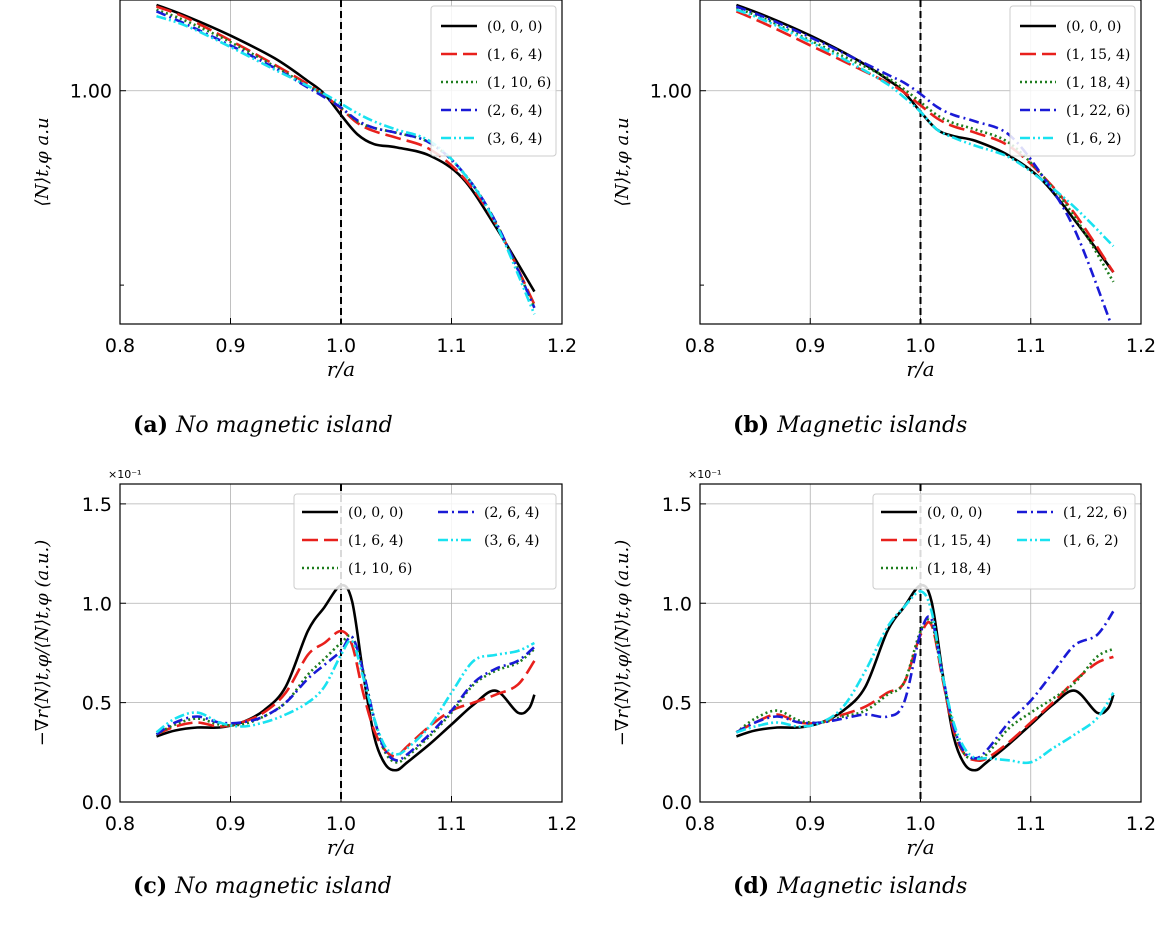  Describe the element at coordinates (150, 425) in the screenshot. I see `caption-label: (a)` at that location.